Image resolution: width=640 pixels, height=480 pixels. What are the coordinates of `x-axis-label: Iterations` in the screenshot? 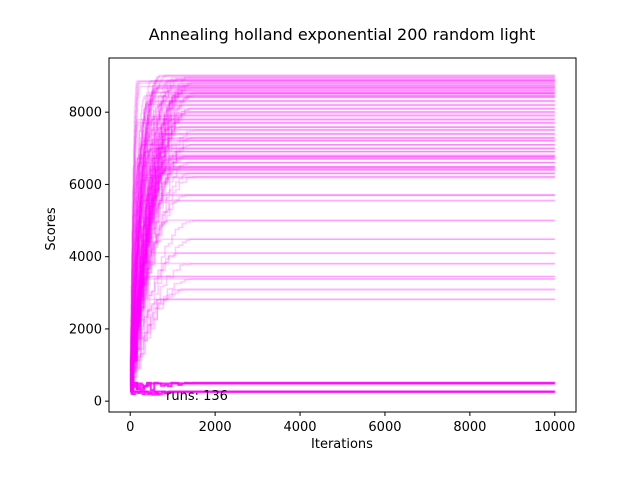 It's located at (342, 444).